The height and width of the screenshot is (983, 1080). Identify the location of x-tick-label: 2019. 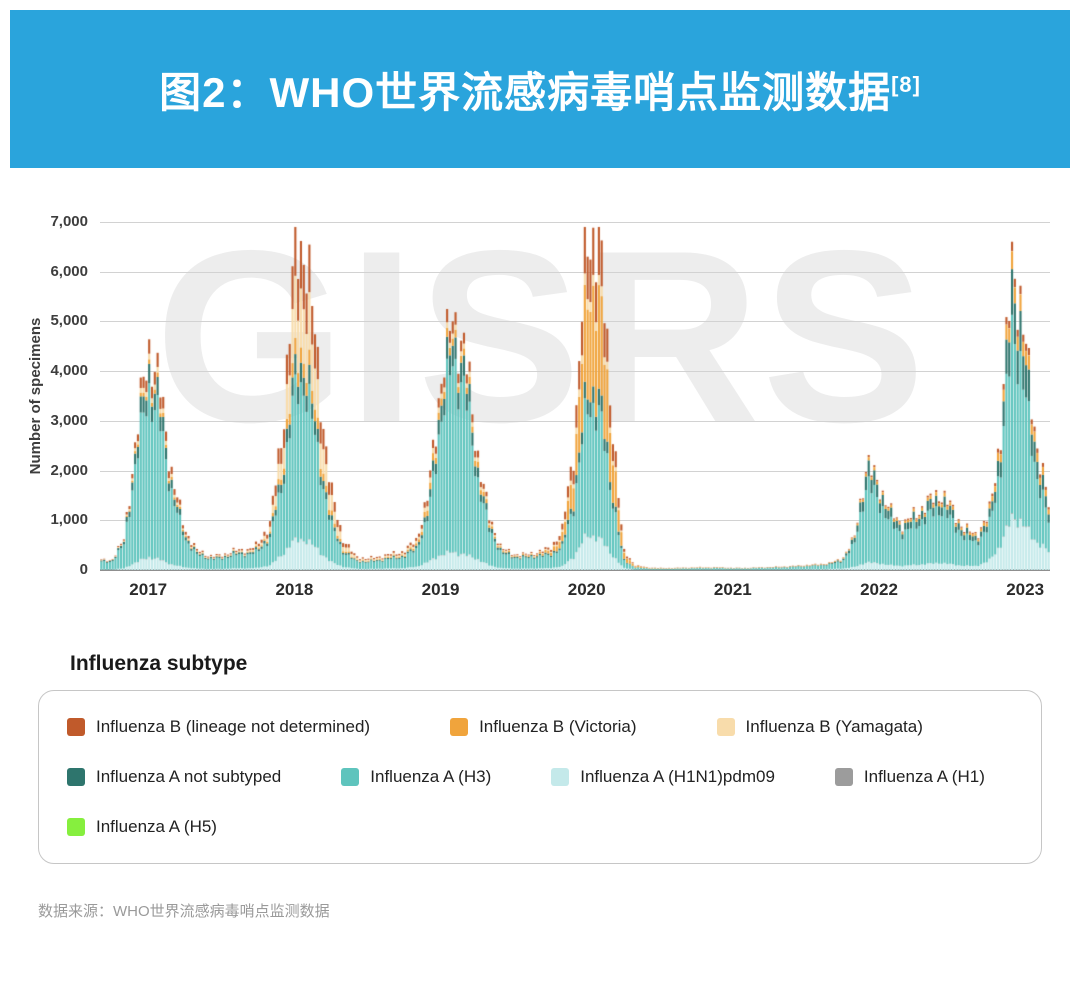
(440, 589).